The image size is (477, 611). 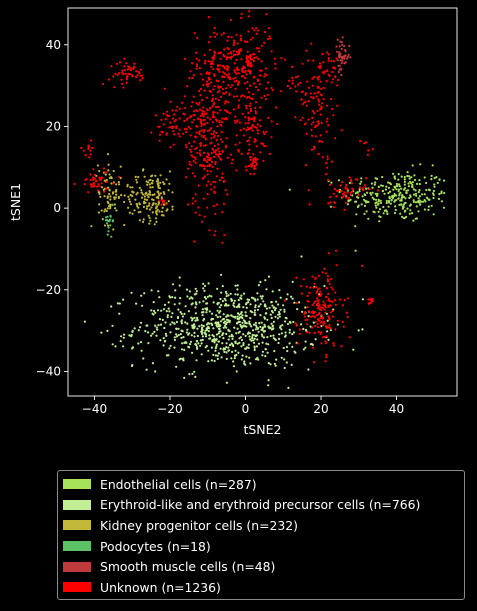 I want to click on legend-item: Unknown (n=1236), so click(x=263, y=587).